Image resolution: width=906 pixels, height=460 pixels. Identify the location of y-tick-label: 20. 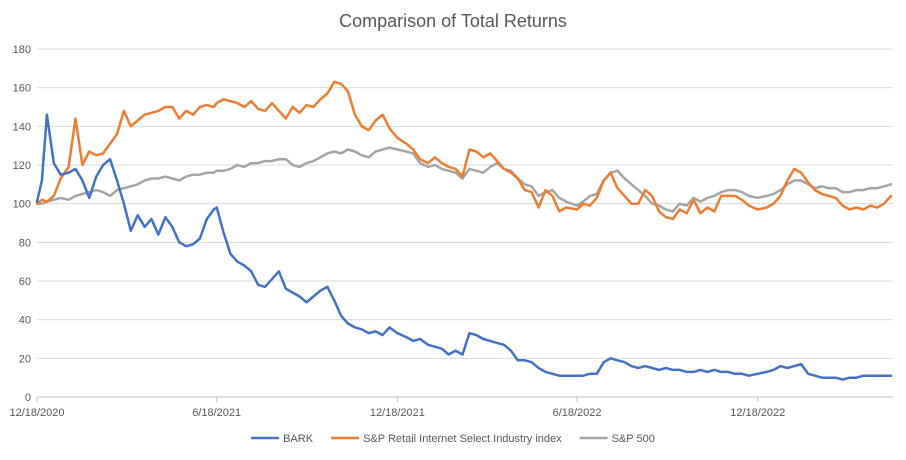
(25, 359).